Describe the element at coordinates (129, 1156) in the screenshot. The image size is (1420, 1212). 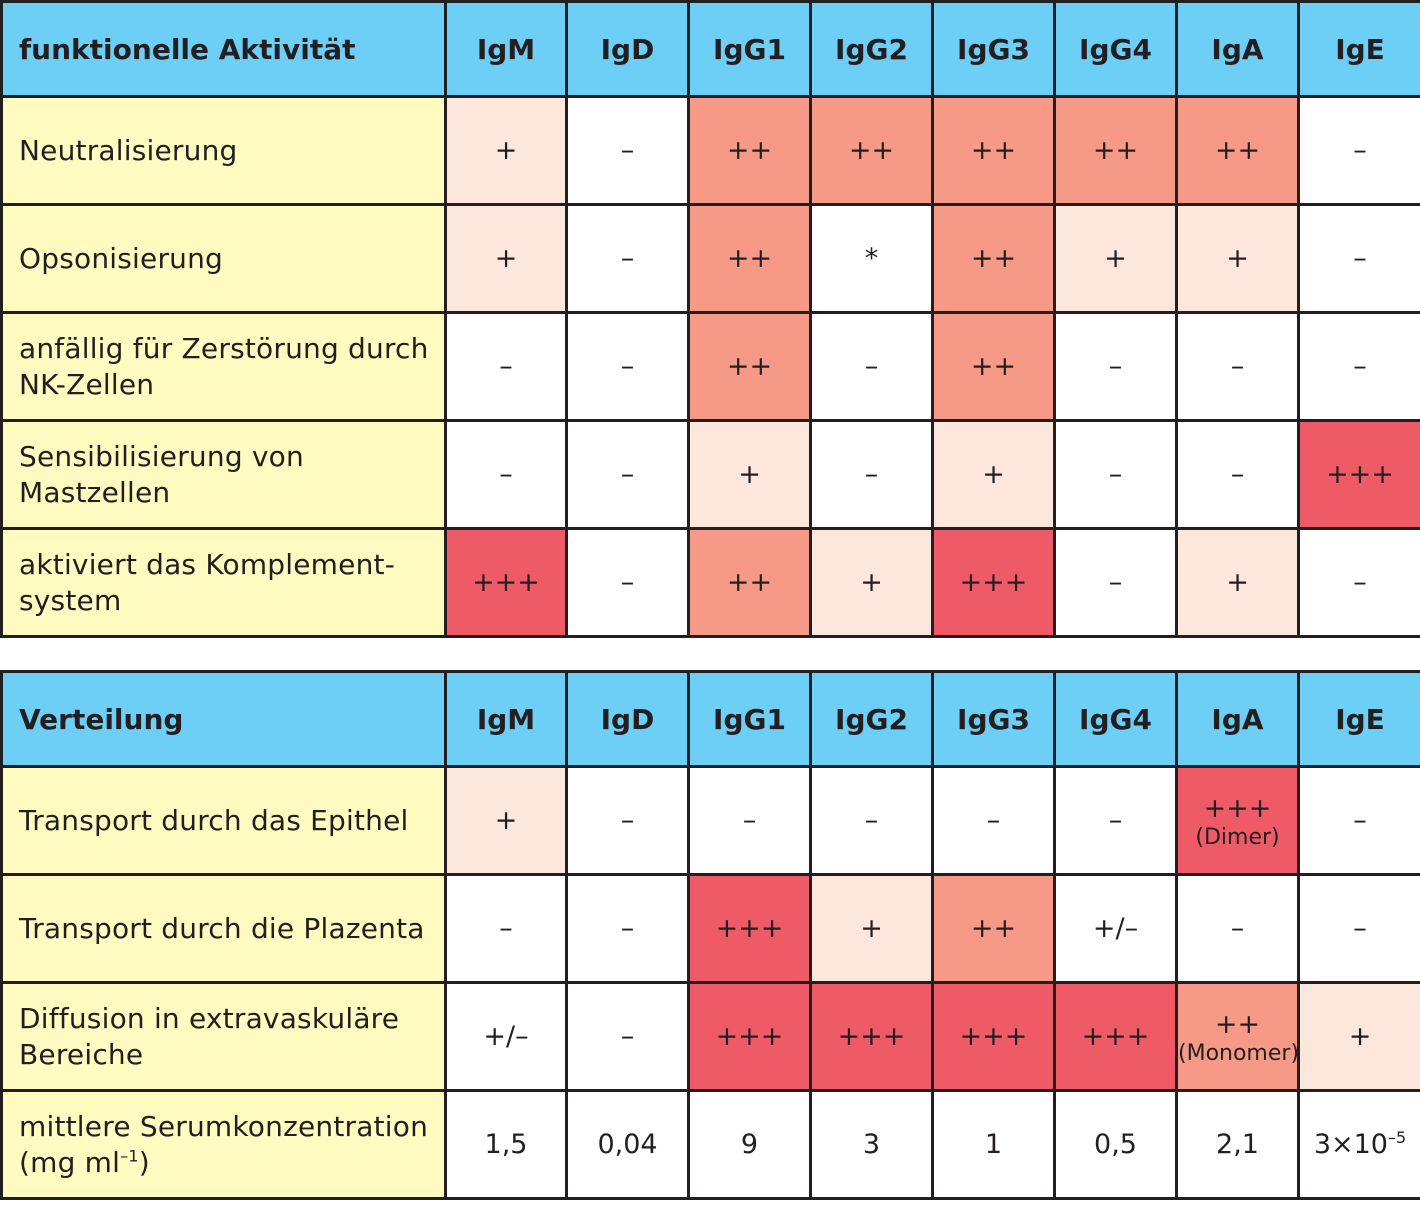
I see `serum-unit-exponent: –1` at that location.